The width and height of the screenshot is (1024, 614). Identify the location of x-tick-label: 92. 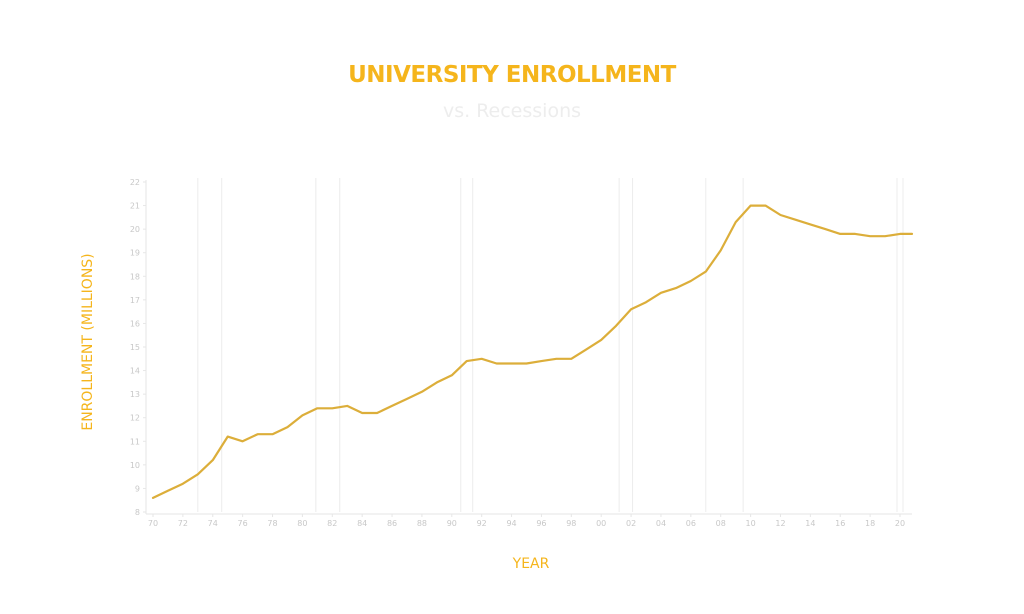
(482, 523).